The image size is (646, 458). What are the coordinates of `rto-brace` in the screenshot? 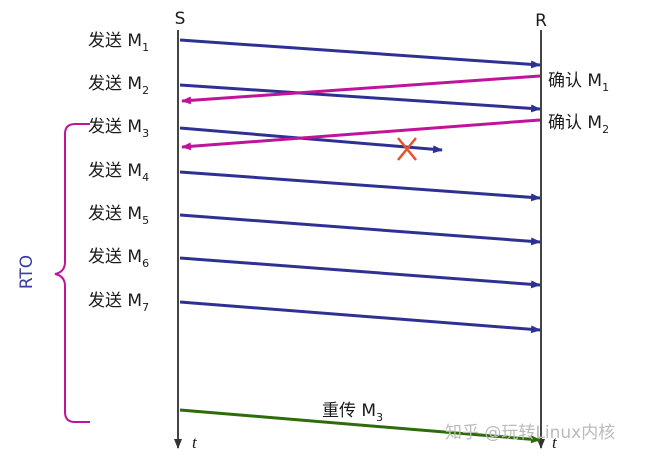 It's located at (72, 273).